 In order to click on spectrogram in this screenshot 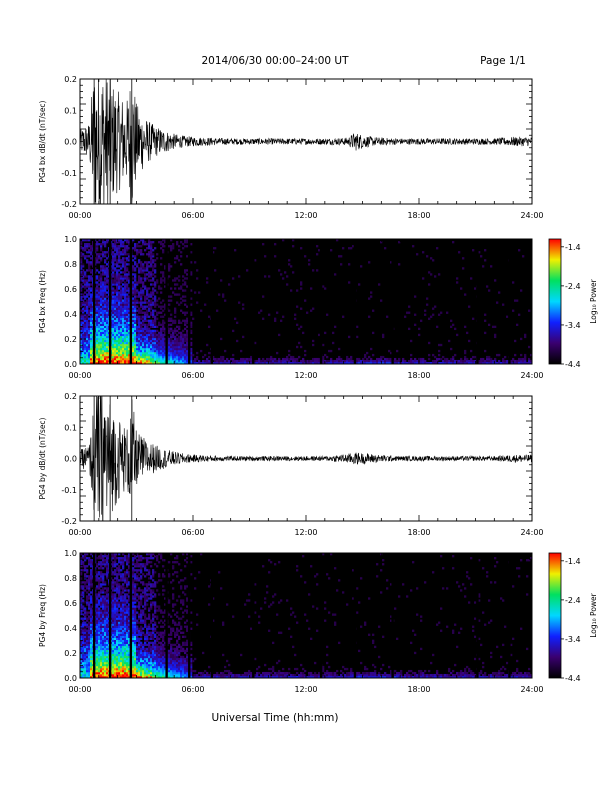, I will do `click(306, 616)`.